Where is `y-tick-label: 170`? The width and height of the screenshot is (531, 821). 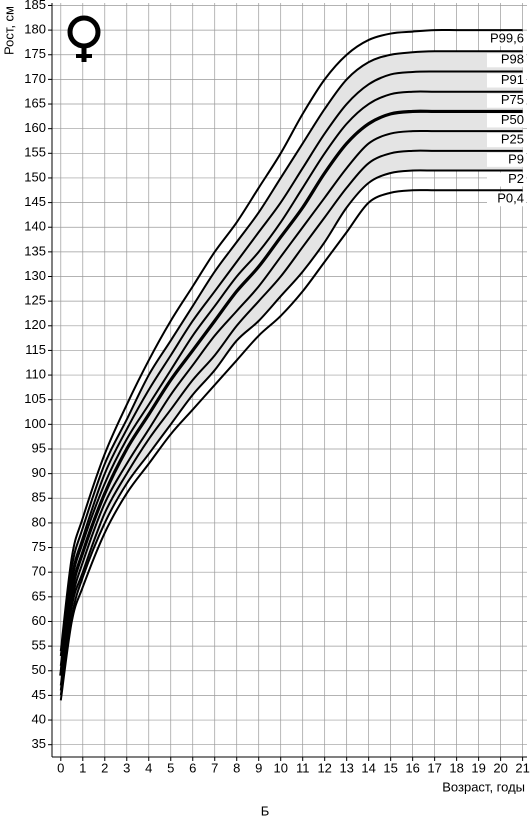 y-tick-label: 170 is located at coordinates (35, 78).